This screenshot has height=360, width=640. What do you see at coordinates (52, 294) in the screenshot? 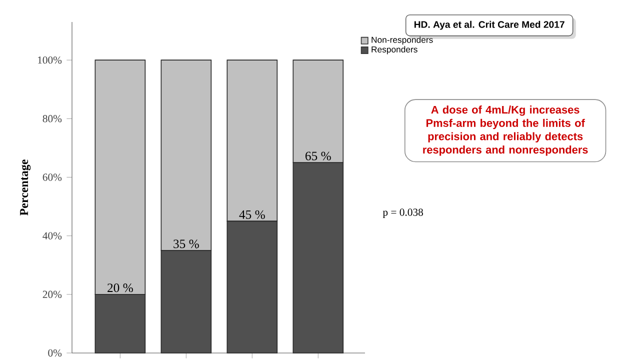
I see `y-tick-label: 20%` at bounding box center [52, 294].